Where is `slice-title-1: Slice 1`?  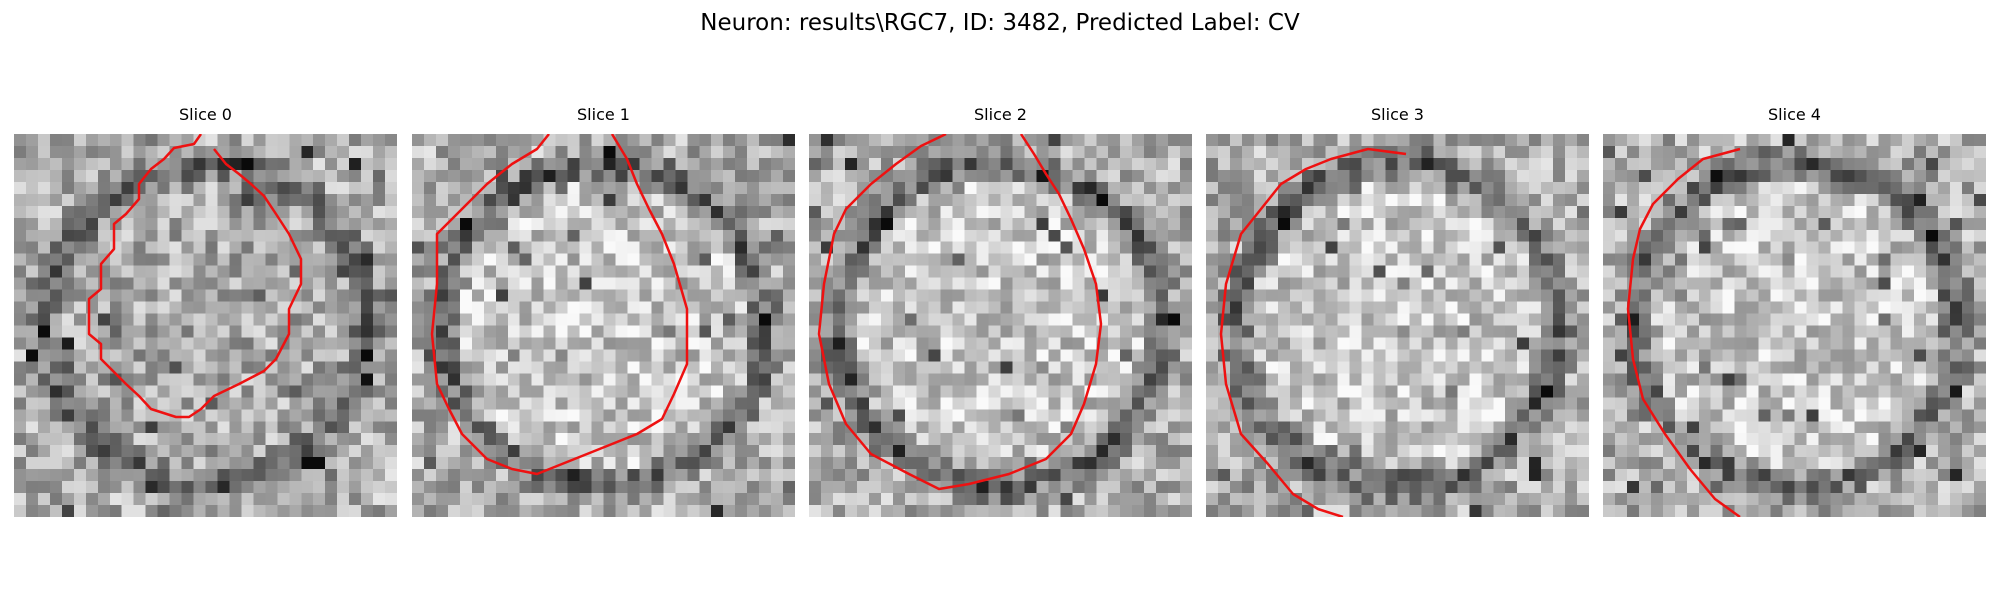
slice-title-1: Slice 1 is located at coordinates (603, 114).